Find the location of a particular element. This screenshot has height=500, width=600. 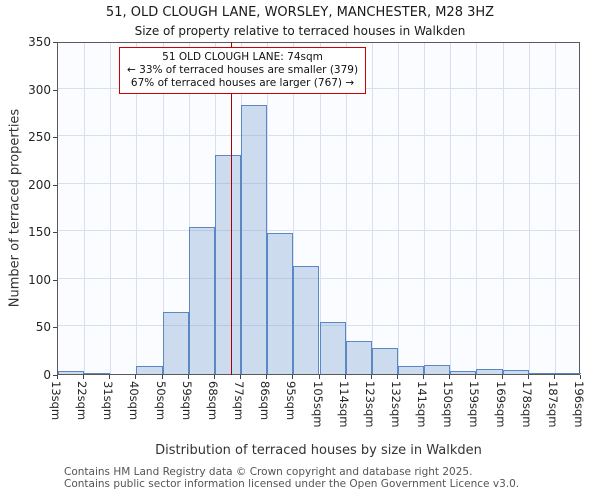

x-tick-label: 187sqm is located at coordinates (552, 404).